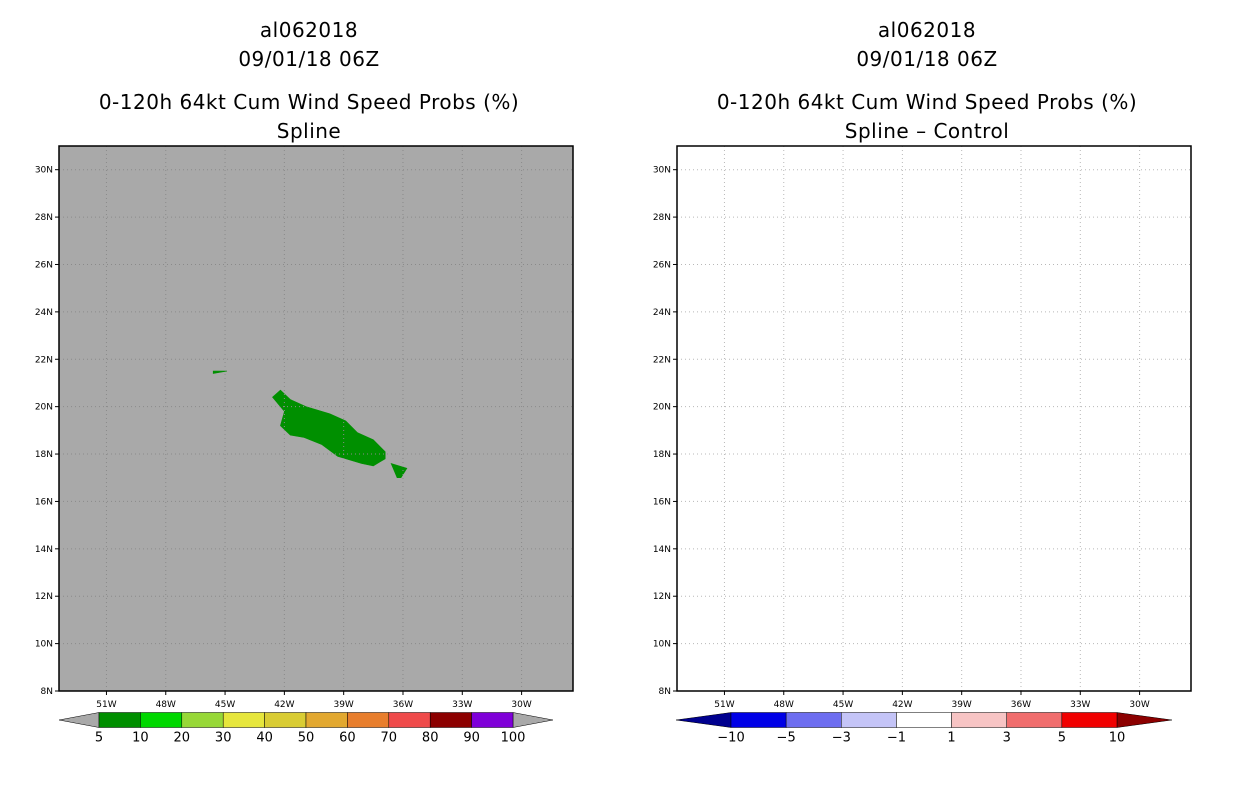 Image resolution: width=1236 pixels, height=800 pixels. I want to click on colorbar-label: 60, so click(347, 738).